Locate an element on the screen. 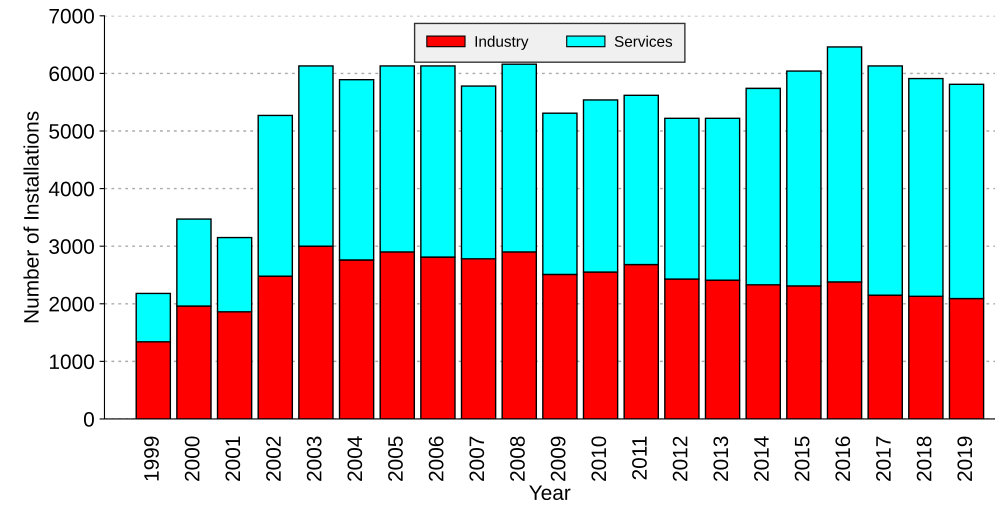 The height and width of the screenshot is (527, 995). x-tick-label: 2008 is located at coordinates (517, 458).